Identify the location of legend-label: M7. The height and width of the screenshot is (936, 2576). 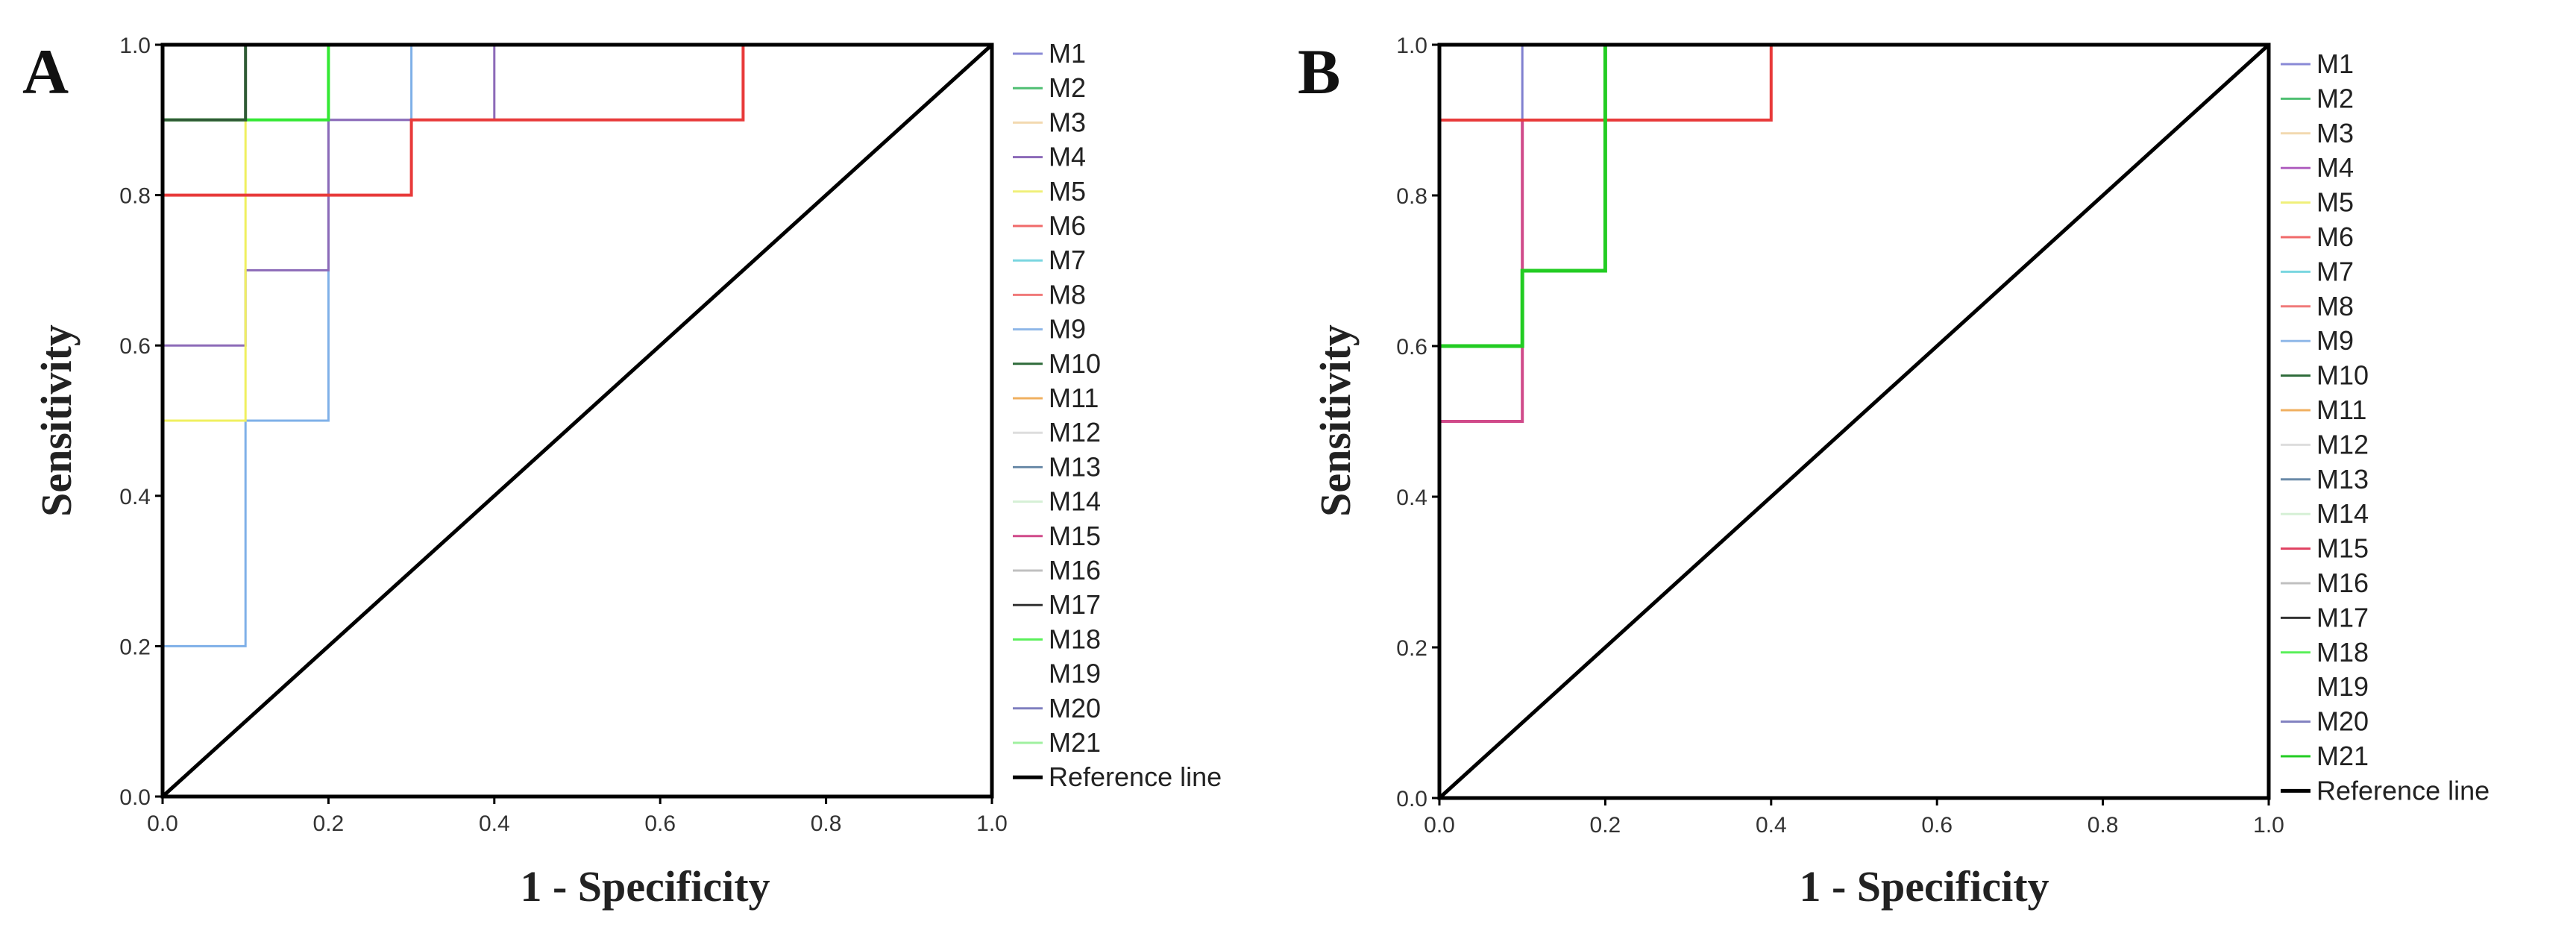
(2335, 271).